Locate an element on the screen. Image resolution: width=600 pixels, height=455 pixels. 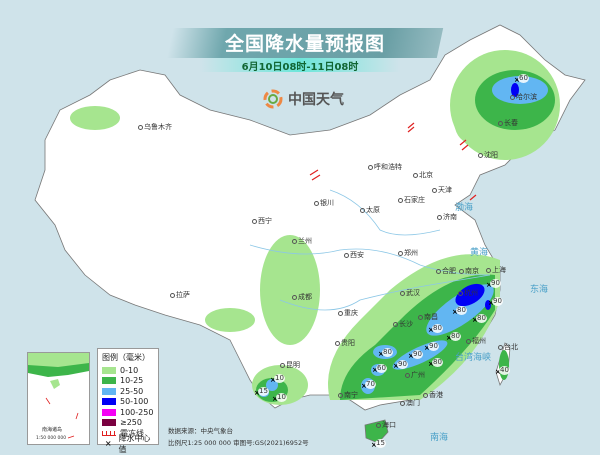
city-label: 拉萨 is located at coordinates (180, 295).